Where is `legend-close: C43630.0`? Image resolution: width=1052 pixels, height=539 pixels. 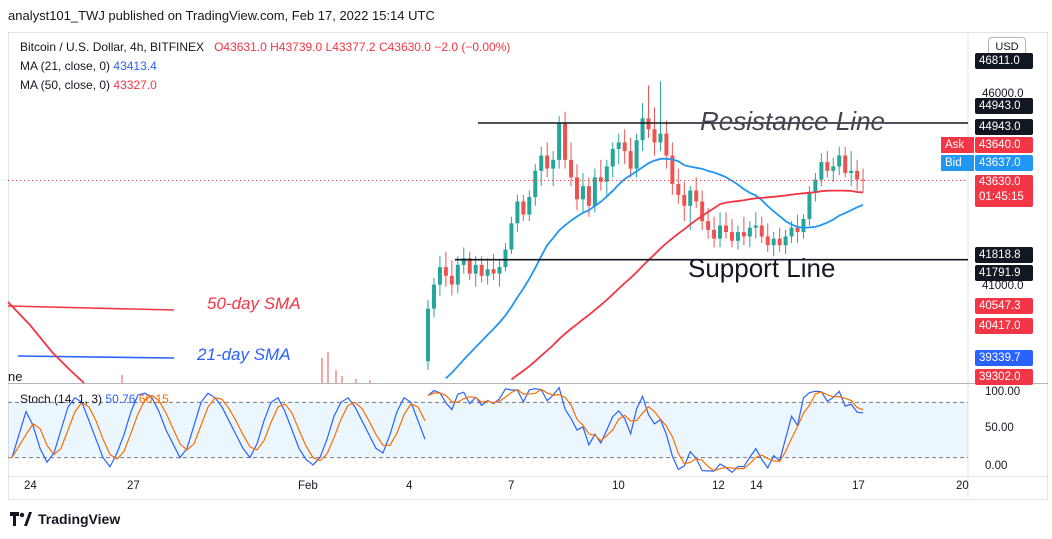
legend-close: C43630.0 is located at coordinates (404, 47).